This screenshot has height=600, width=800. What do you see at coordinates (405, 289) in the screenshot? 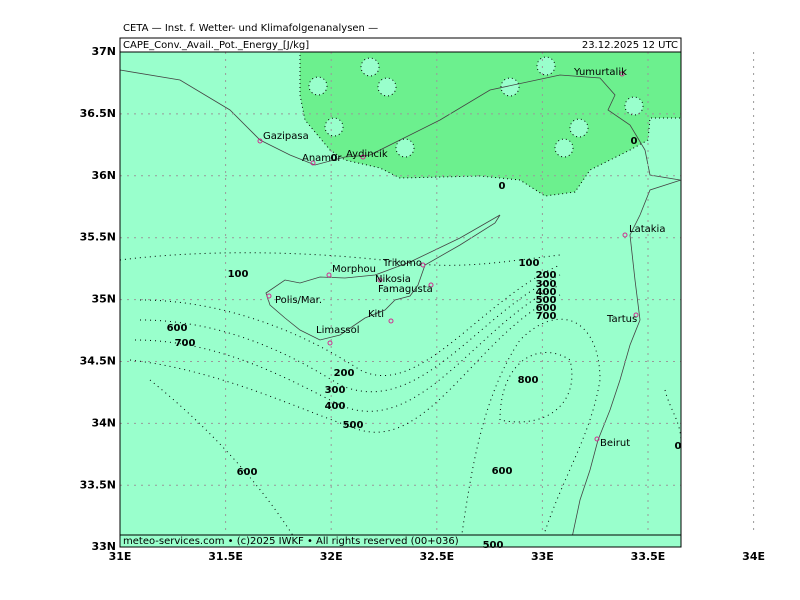
I see `place-label: Famagusta` at bounding box center [405, 289].